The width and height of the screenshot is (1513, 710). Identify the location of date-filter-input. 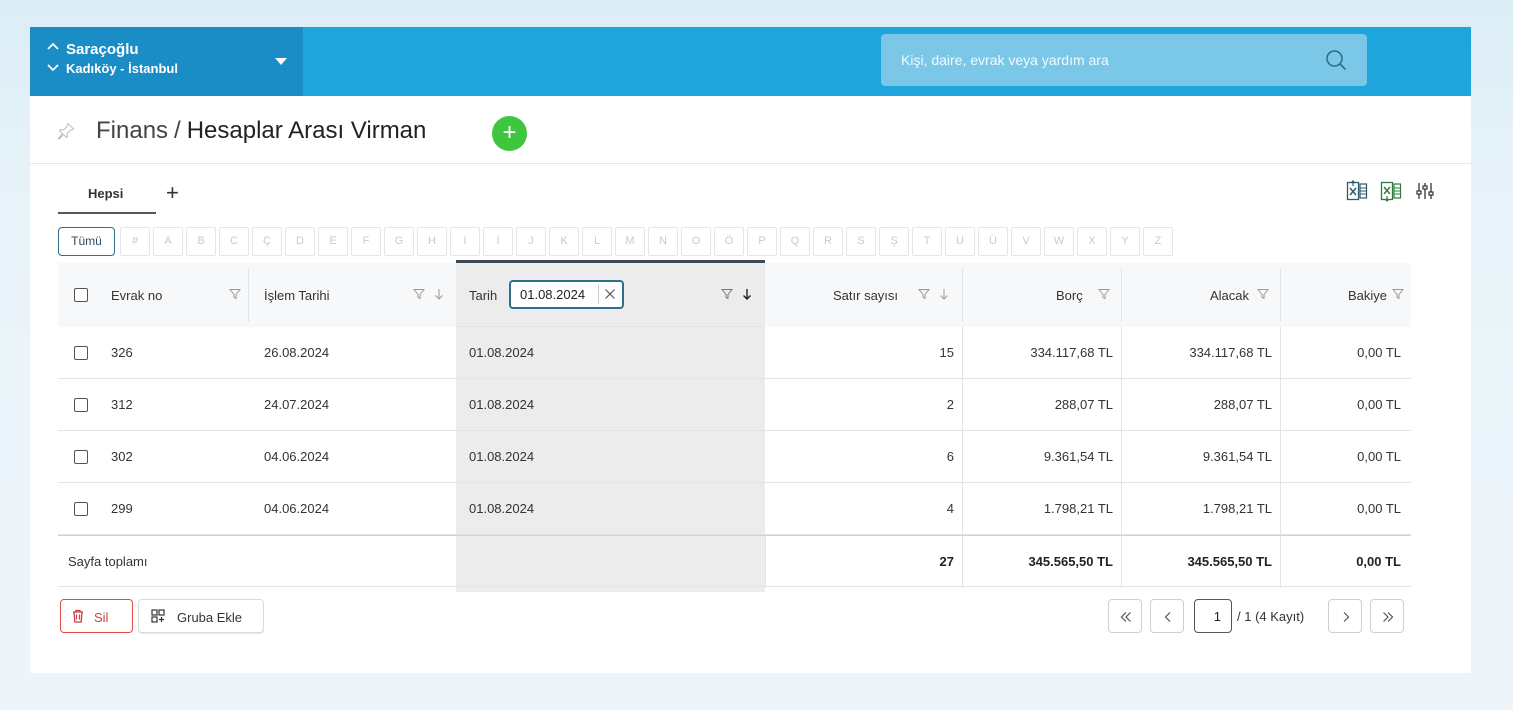
(554, 294).